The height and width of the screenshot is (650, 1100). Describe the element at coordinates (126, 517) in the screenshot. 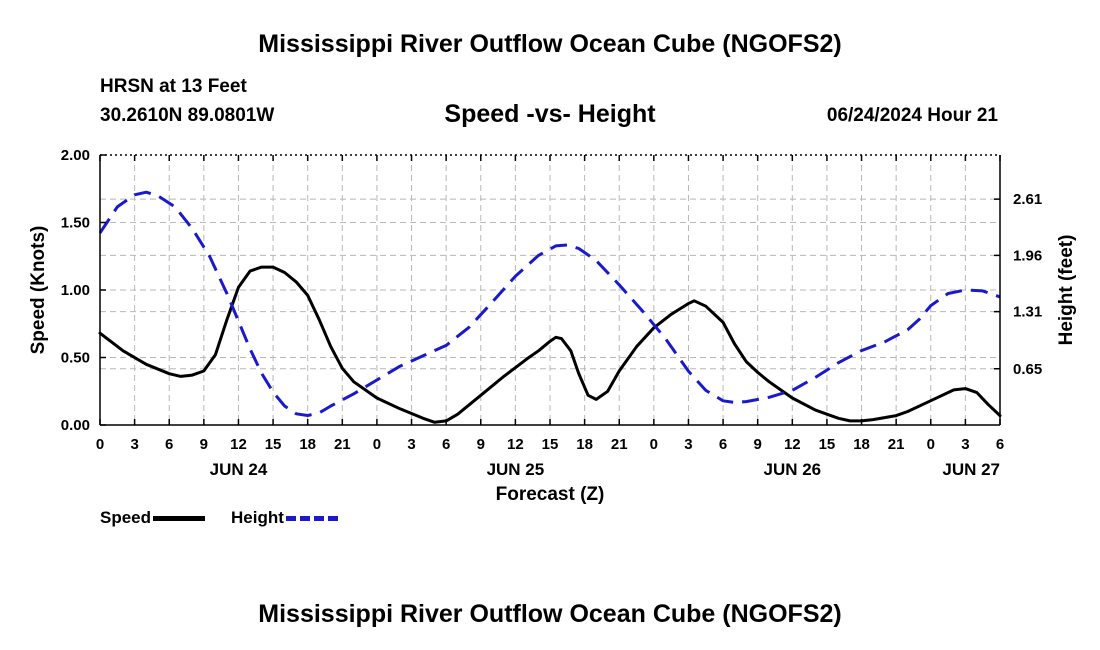

I see `legend-speed-label: Speed` at that location.